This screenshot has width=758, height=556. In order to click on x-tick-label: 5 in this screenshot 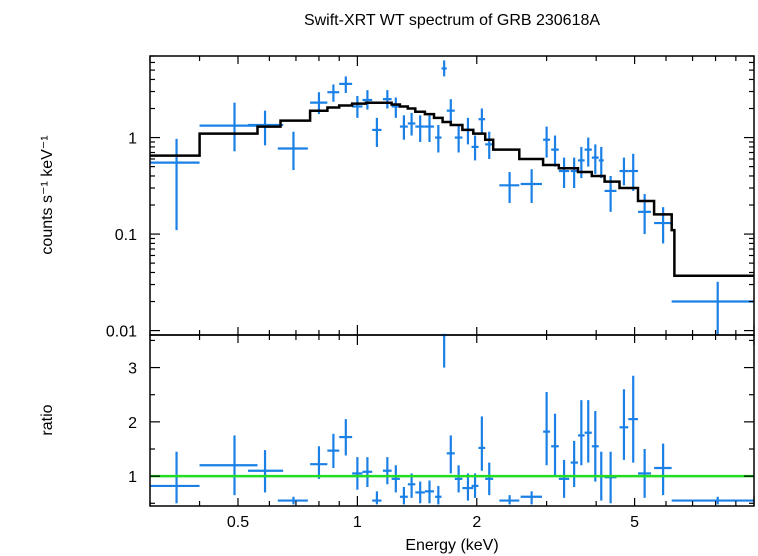, I will do `click(634, 522)`.